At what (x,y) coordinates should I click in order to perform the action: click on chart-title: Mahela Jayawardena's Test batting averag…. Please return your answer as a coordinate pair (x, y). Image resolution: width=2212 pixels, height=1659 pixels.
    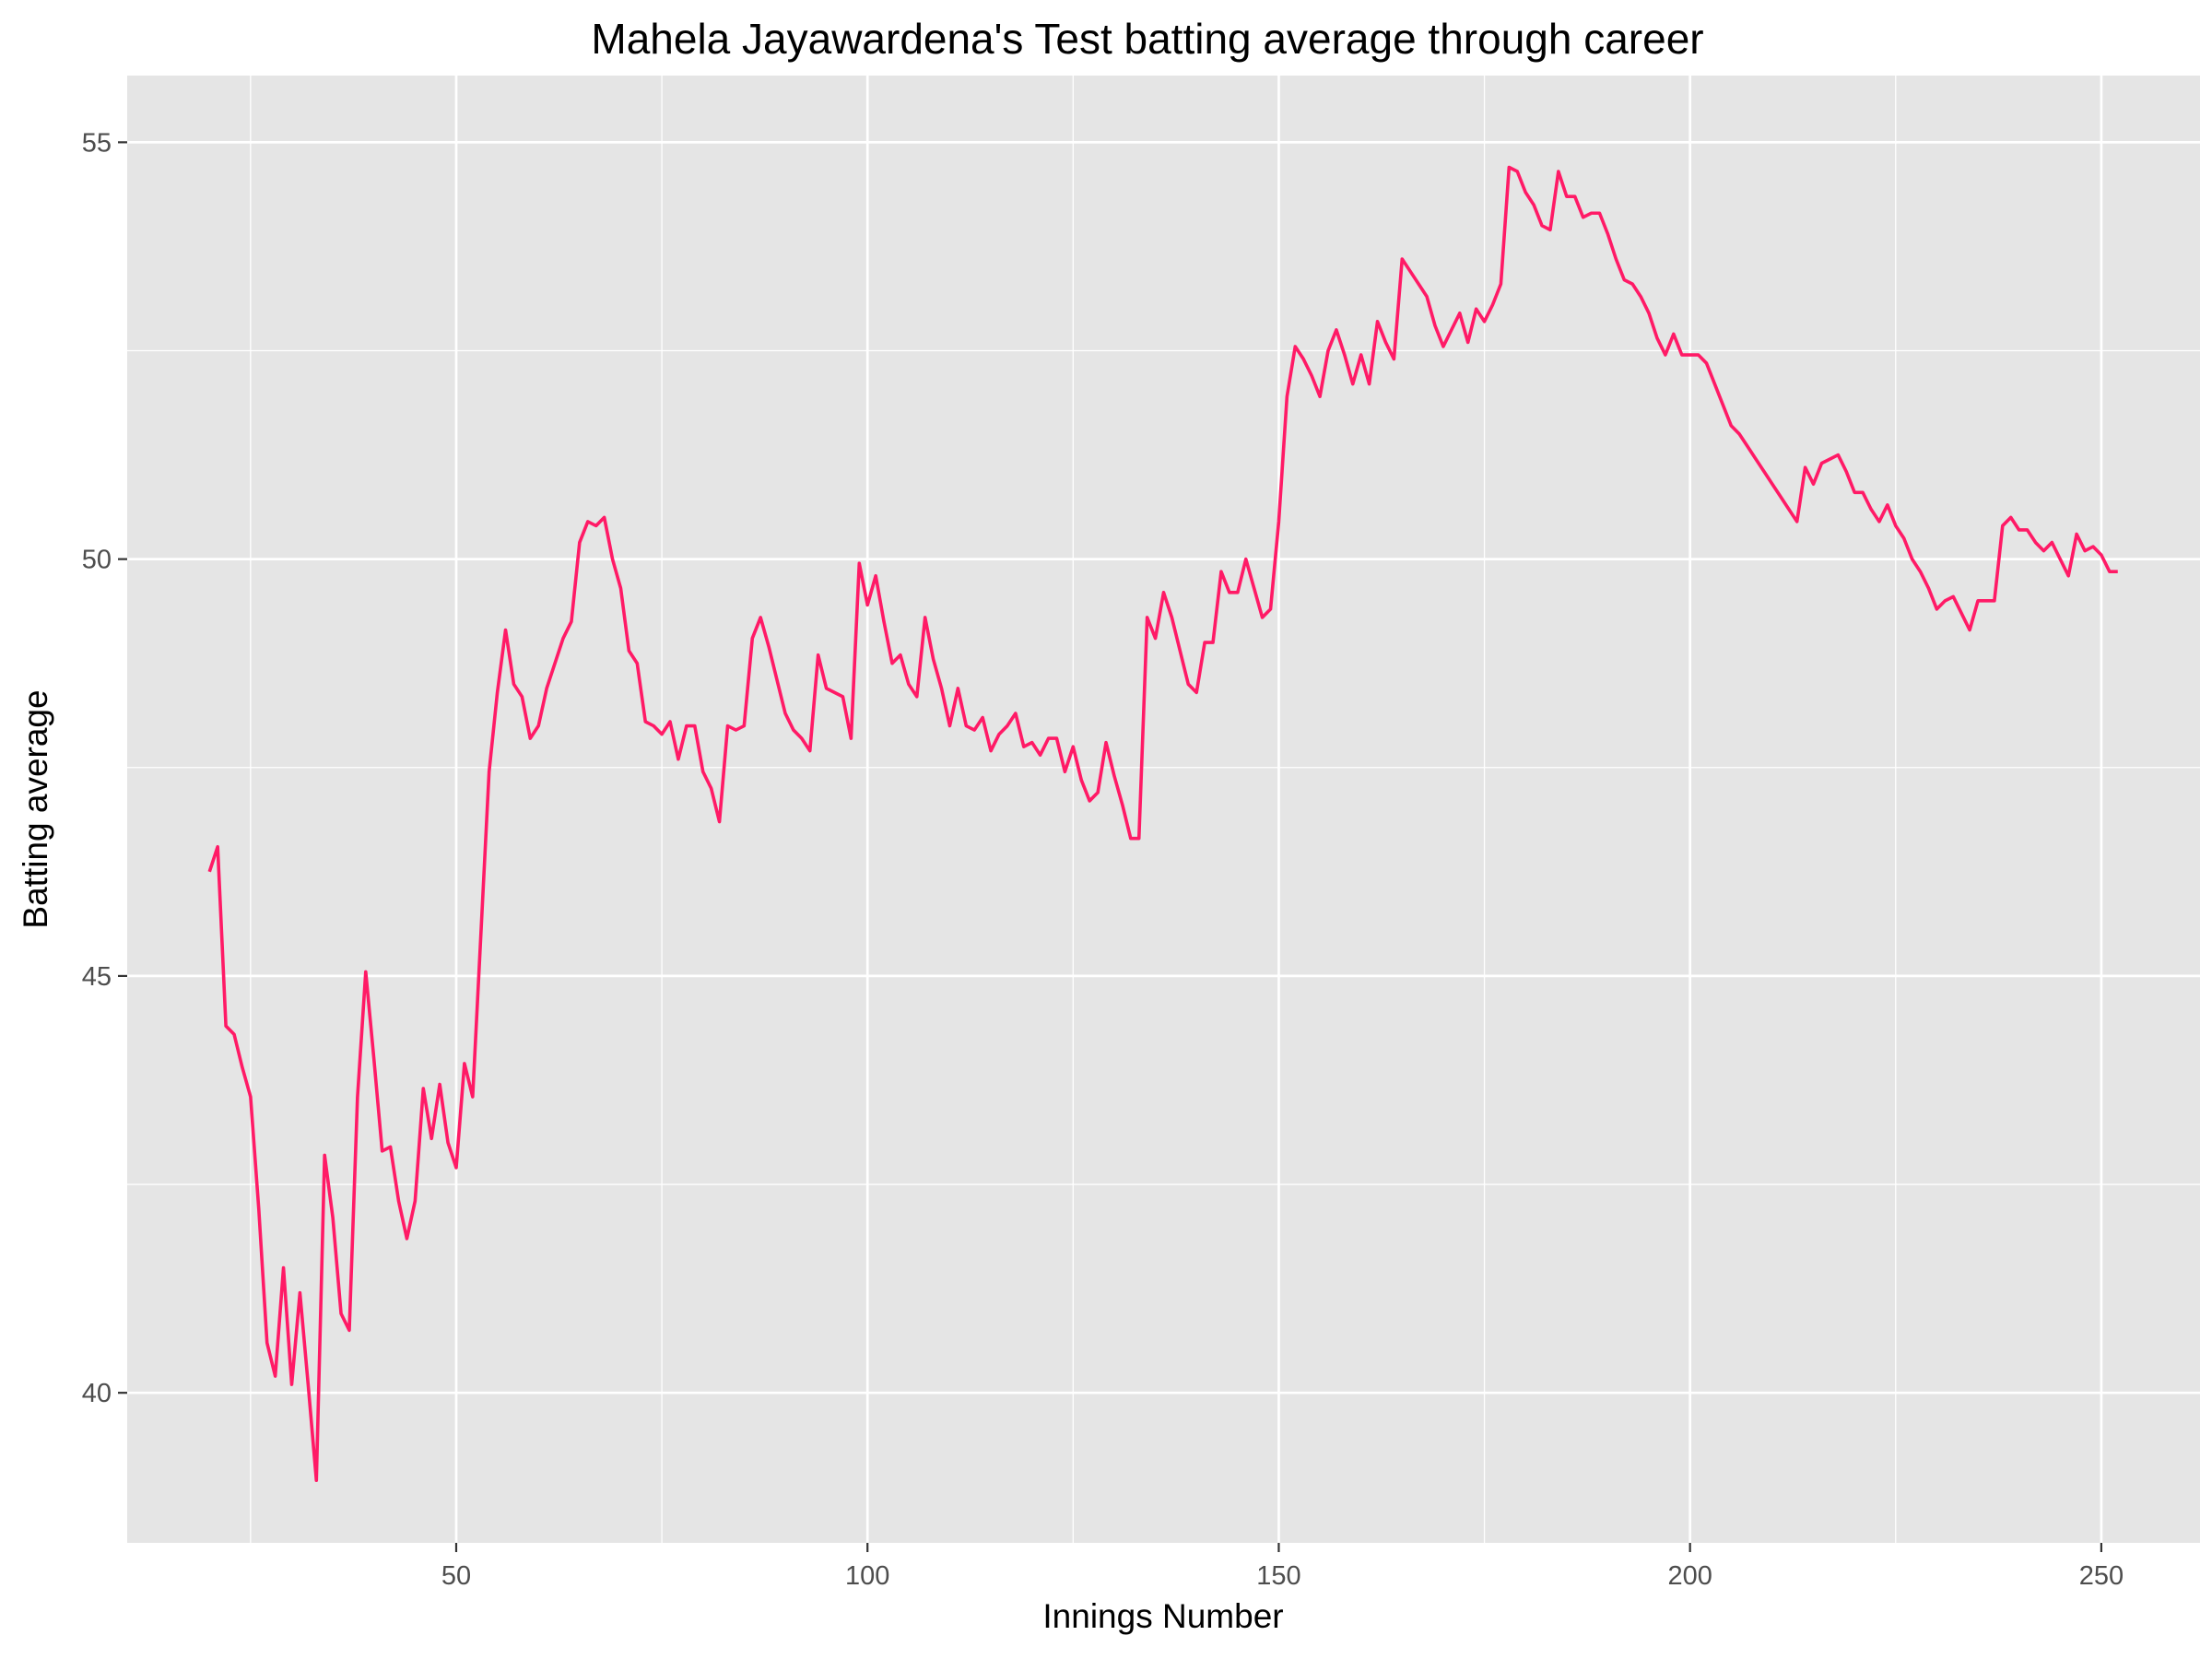
    Looking at the image, I should click on (1147, 39).